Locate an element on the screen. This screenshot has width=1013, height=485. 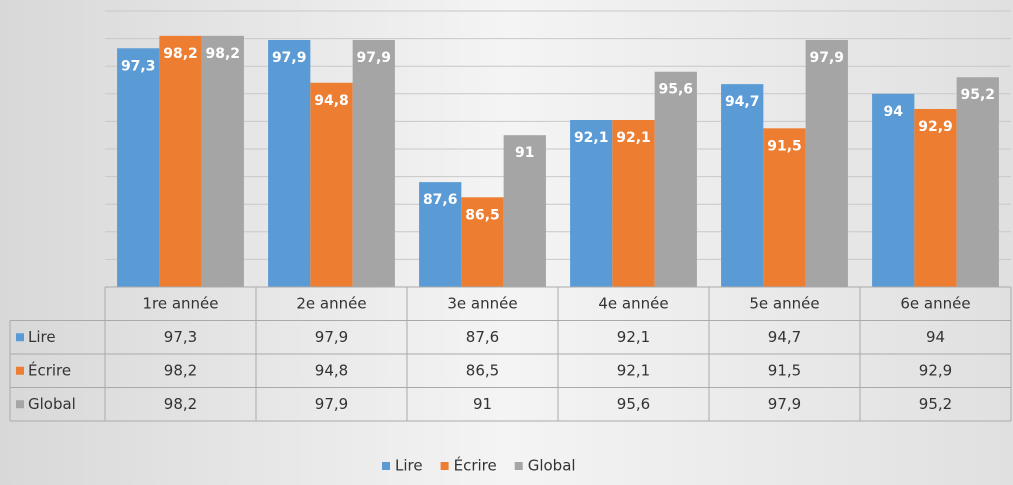
data-label: 91 is located at coordinates (524, 153).